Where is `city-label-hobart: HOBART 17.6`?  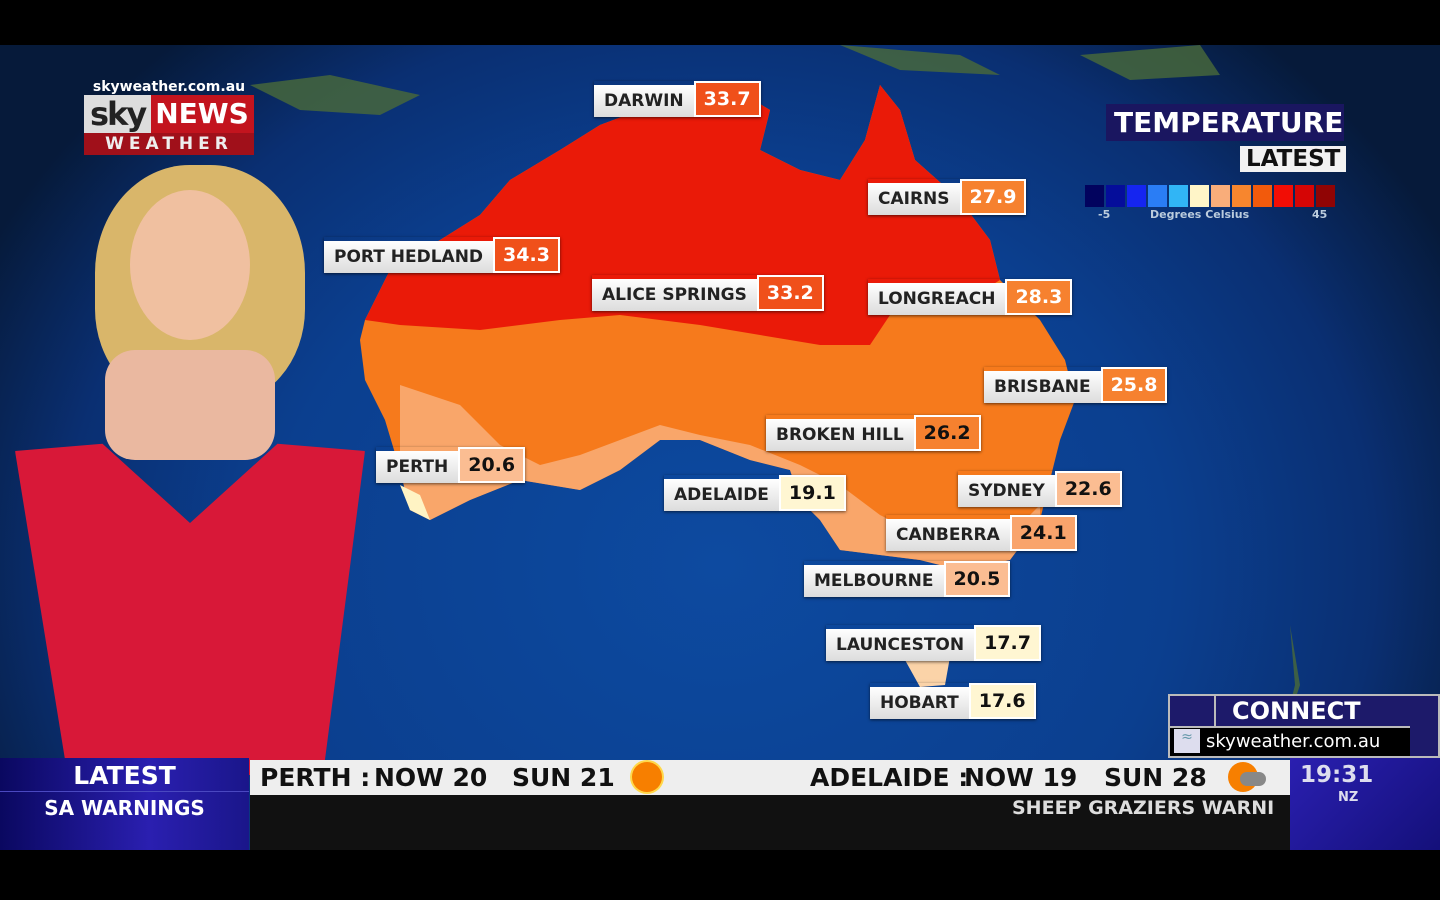 city-label-hobart: HOBART 17.6 is located at coordinates (953, 701).